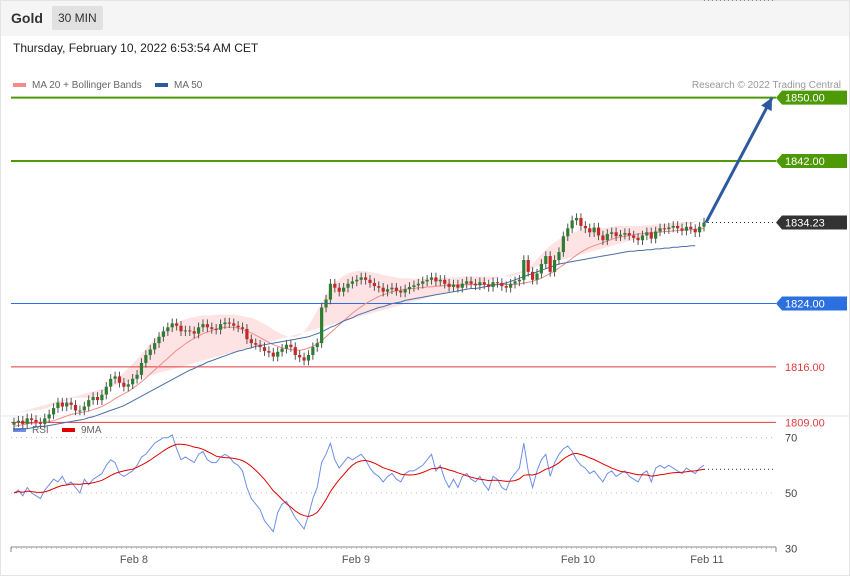  Describe the element at coordinates (791, 494) in the screenshot. I see `rsi-tick-label-50: 50` at that location.